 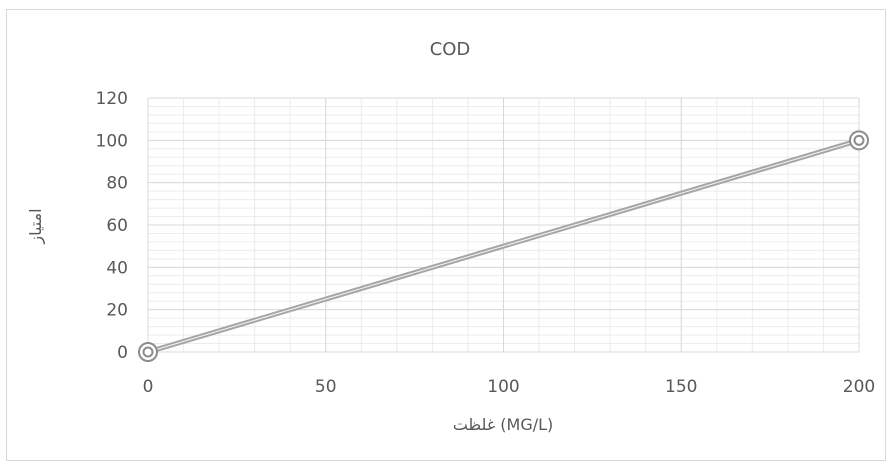 I want to click on y-tick-label: 40, so click(x=117, y=268).